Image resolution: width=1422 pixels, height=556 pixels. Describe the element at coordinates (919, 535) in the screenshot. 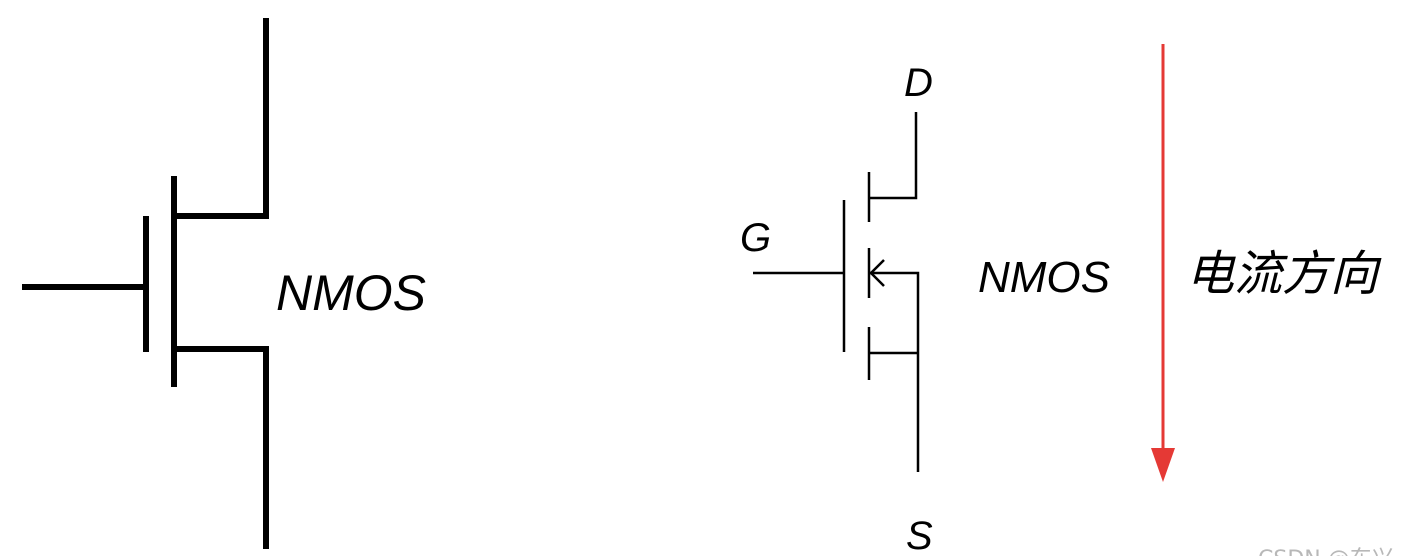

I see `source-label: S` at that location.